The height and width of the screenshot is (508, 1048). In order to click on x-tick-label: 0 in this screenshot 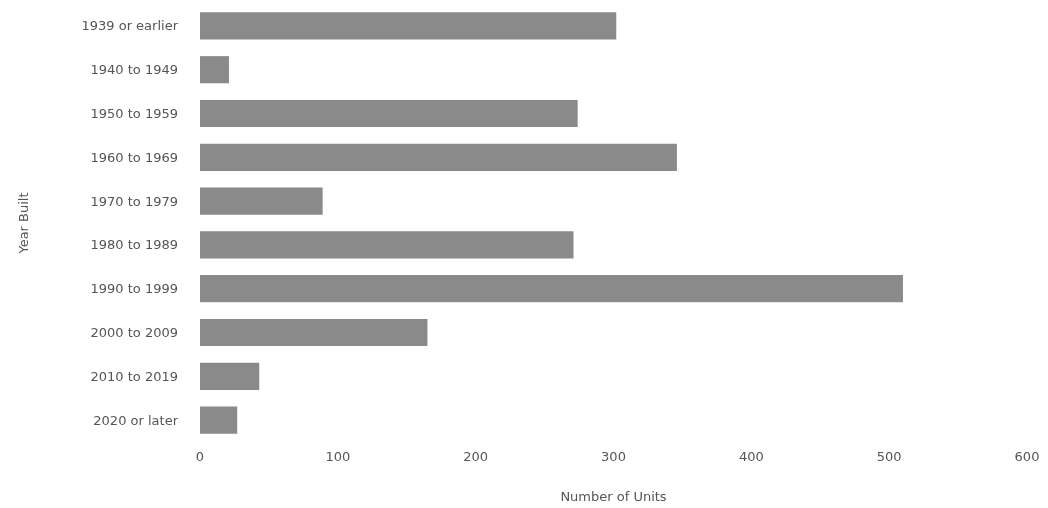, I will do `click(200, 456)`.